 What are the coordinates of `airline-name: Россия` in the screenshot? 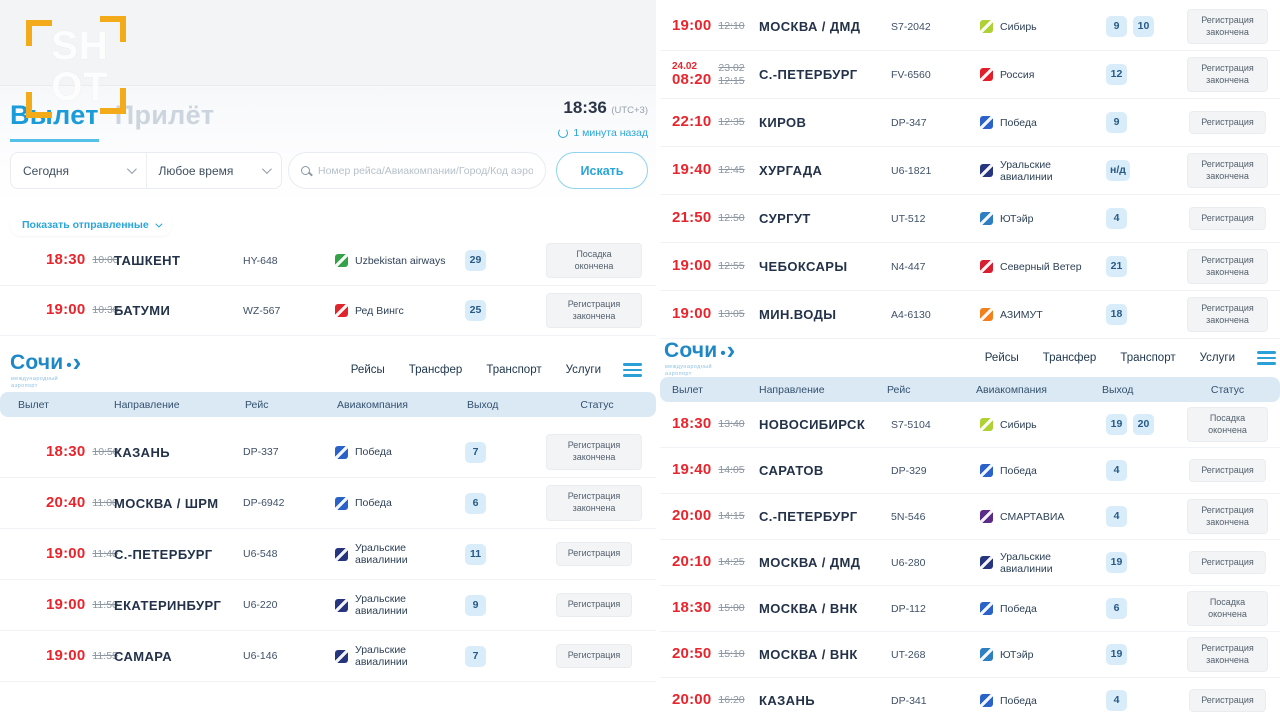 It's located at (1017, 74).